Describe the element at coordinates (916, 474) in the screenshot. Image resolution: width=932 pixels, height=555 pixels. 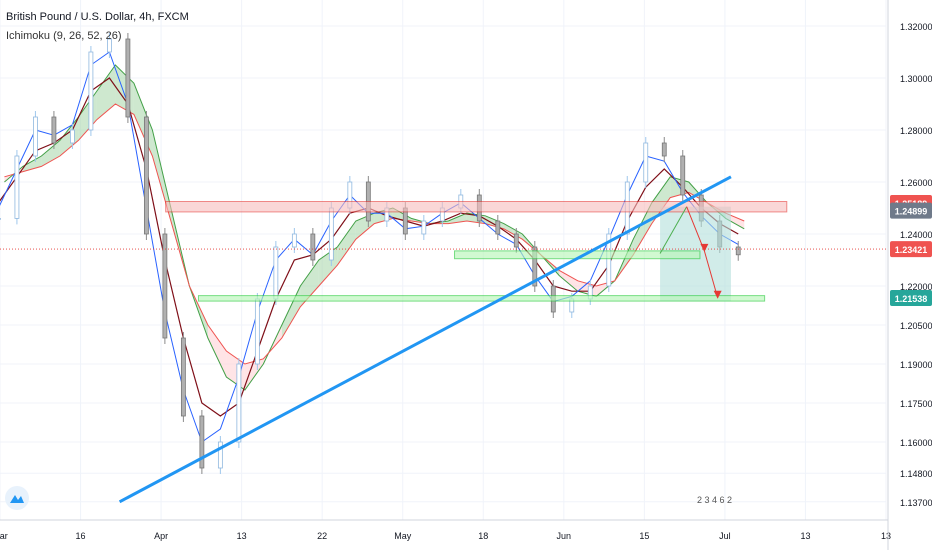
I see `y-tick-label: 1.14800` at that location.